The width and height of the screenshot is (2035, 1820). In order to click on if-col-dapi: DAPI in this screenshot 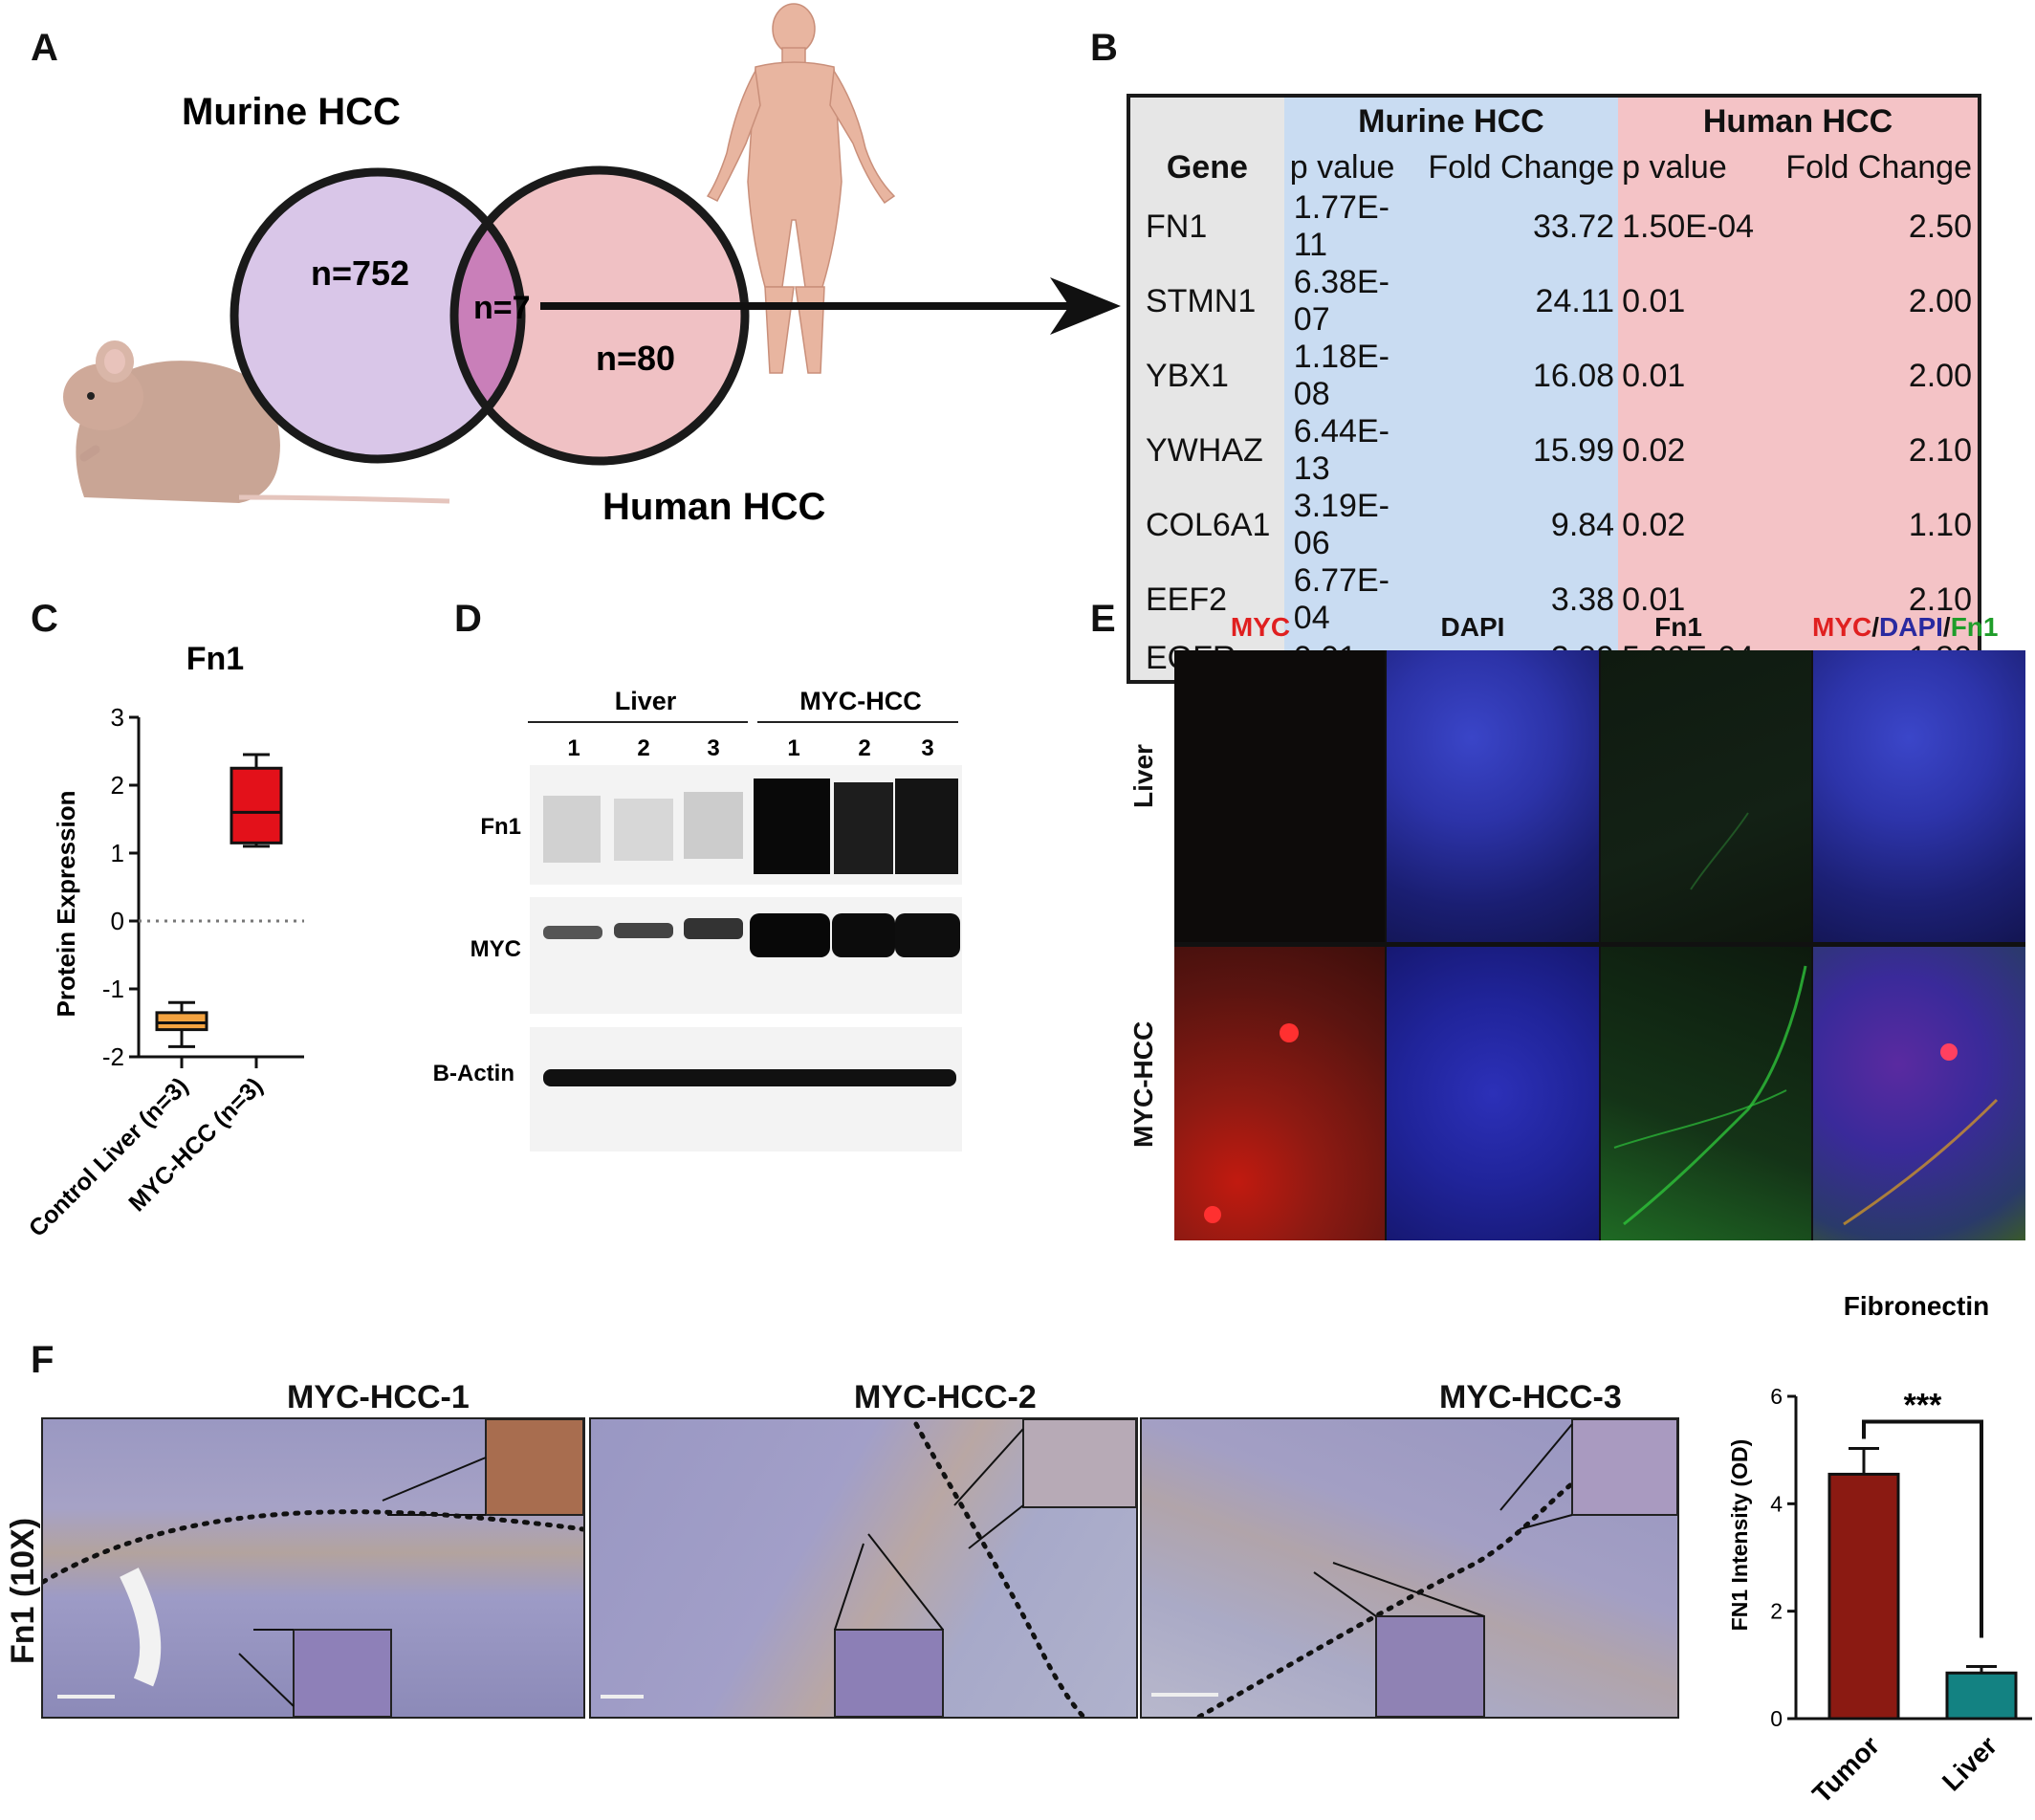, I will do `click(1473, 627)`.